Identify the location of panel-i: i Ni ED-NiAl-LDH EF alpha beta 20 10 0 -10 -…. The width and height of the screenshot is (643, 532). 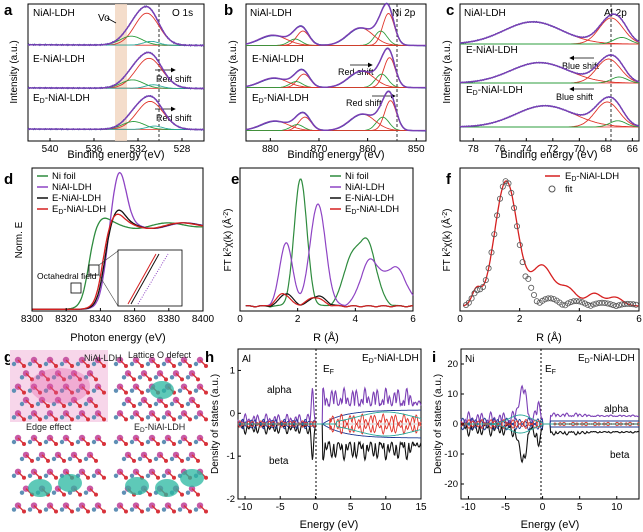
(536, 439).